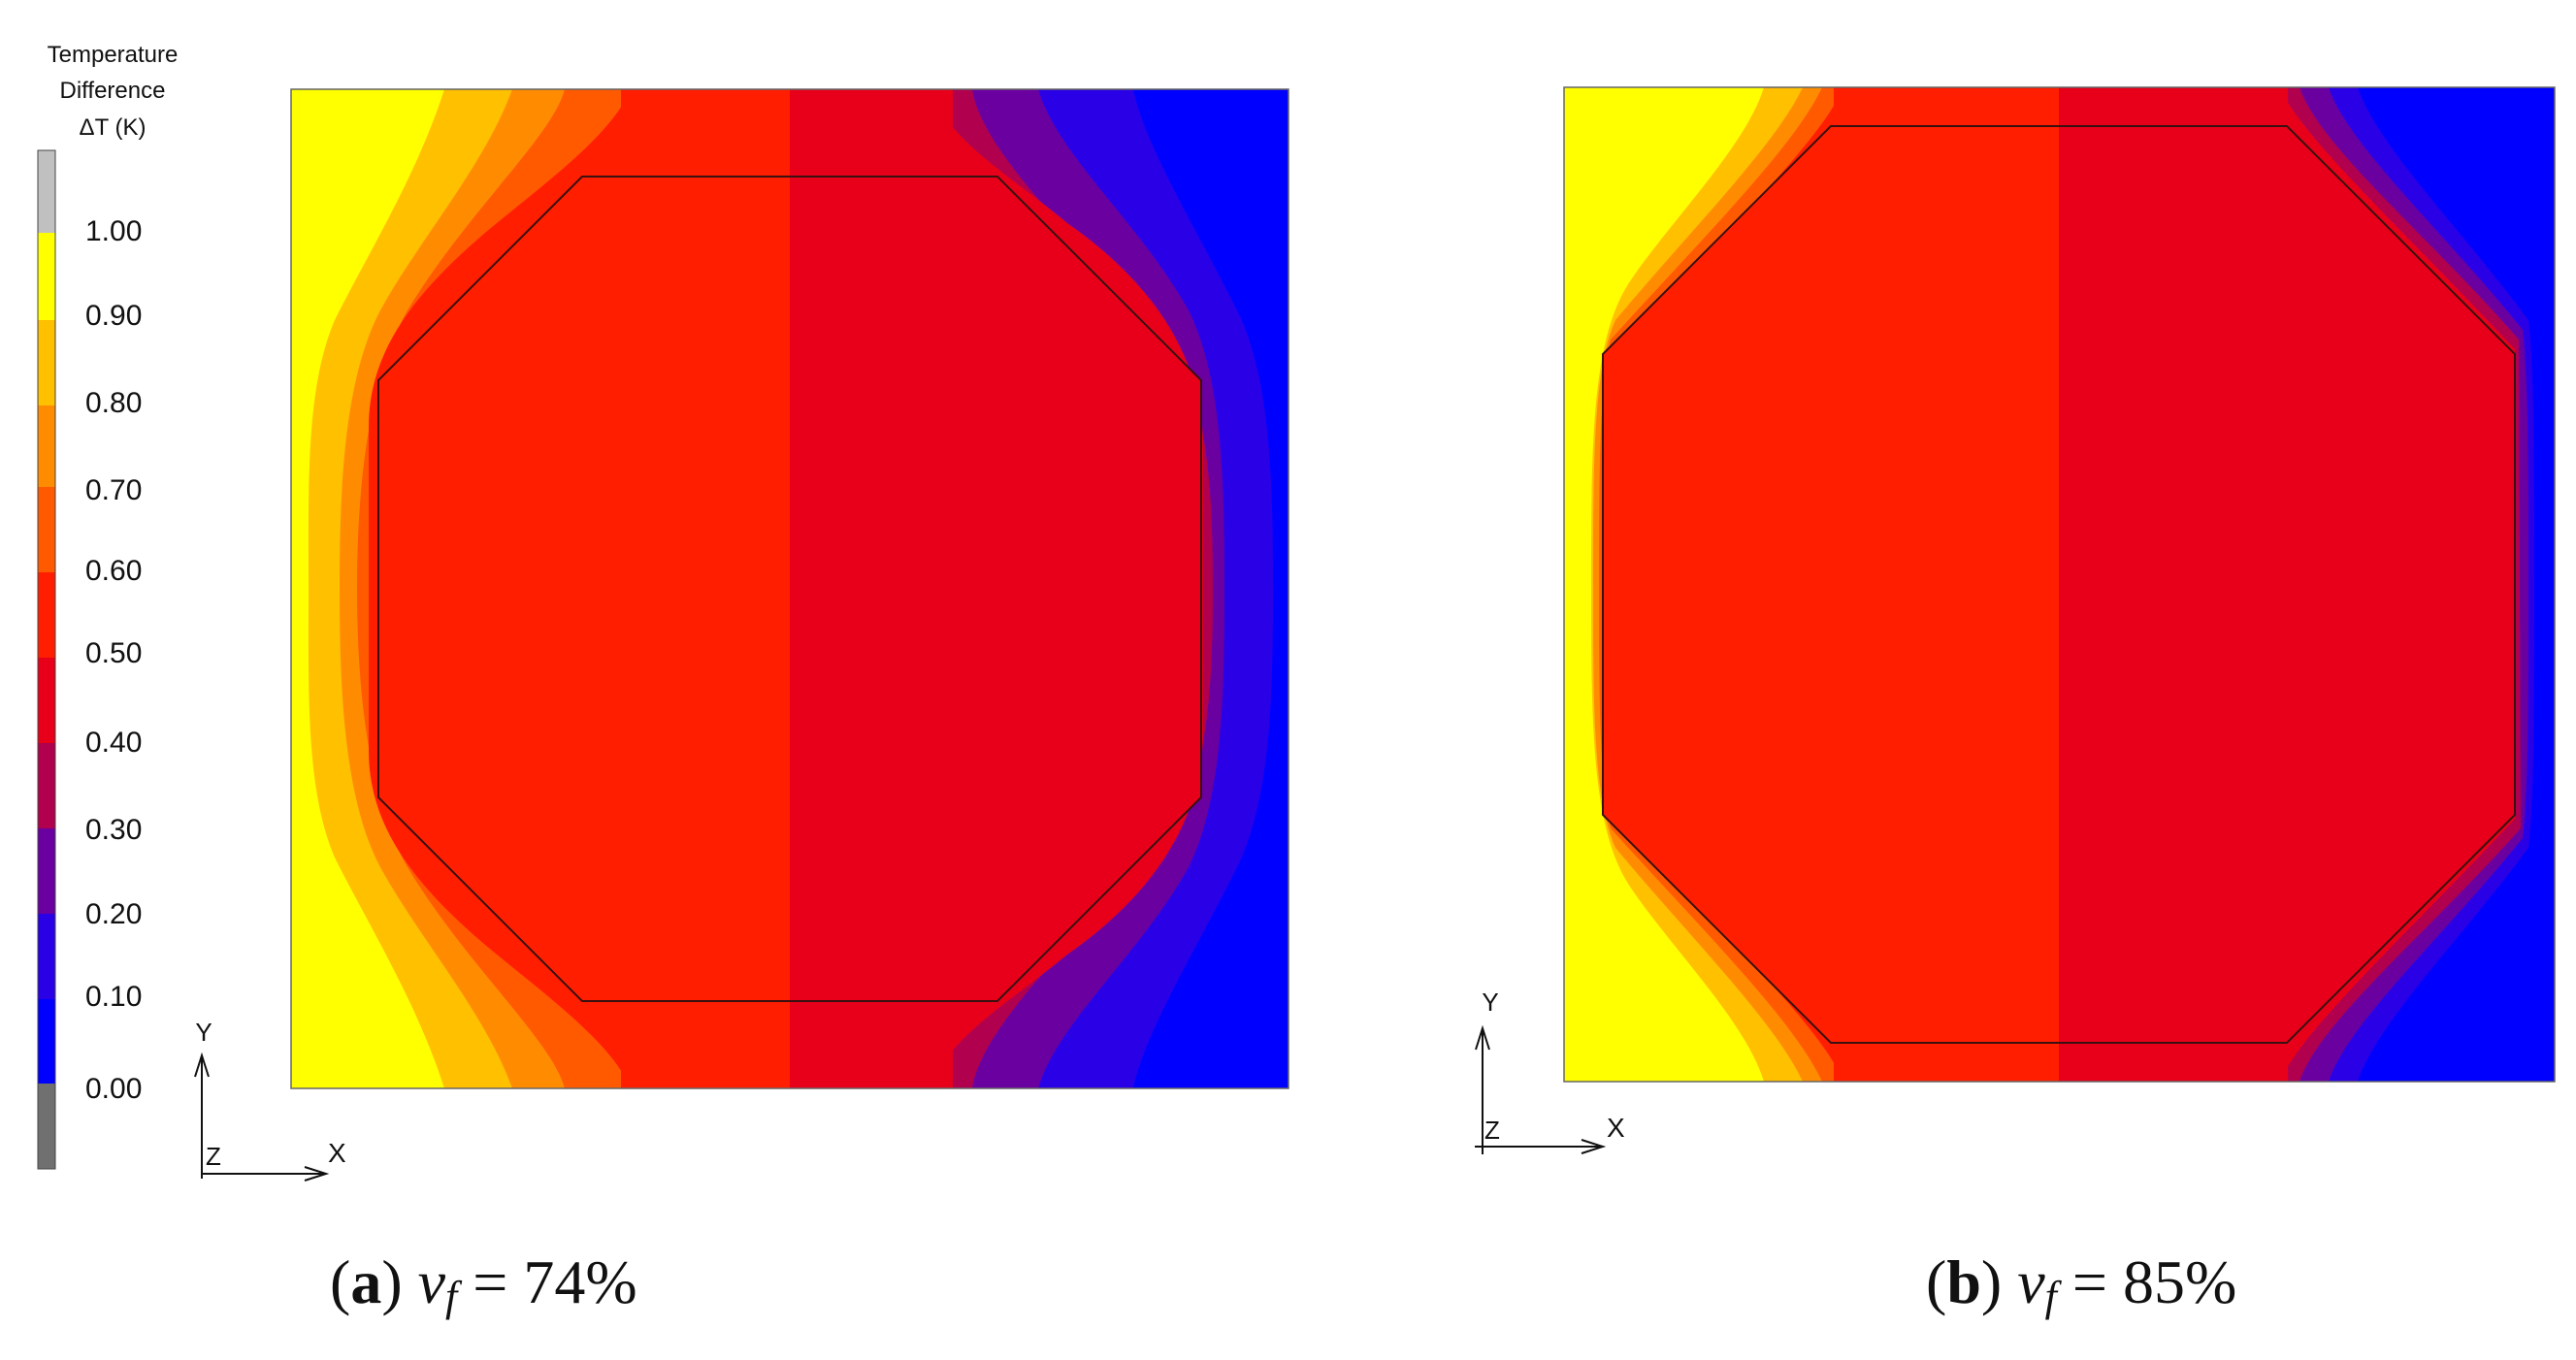  What do you see at coordinates (451, 1296) in the screenshot?
I see `panel-a-subscript: f` at bounding box center [451, 1296].